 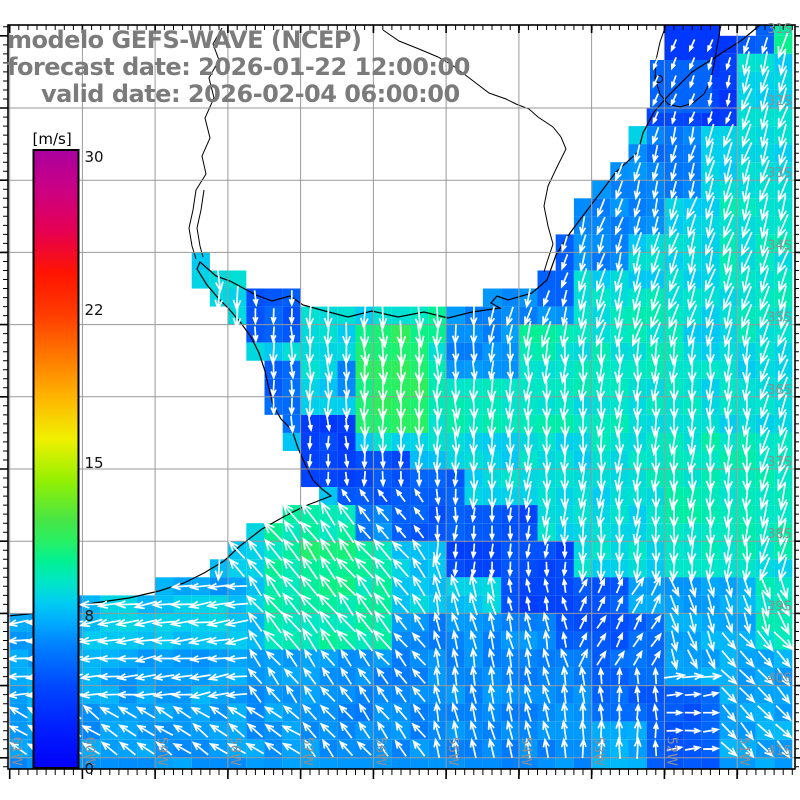 What do you see at coordinates (94, 157) in the screenshot?
I see `colorbar-tick-label: 30` at bounding box center [94, 157].